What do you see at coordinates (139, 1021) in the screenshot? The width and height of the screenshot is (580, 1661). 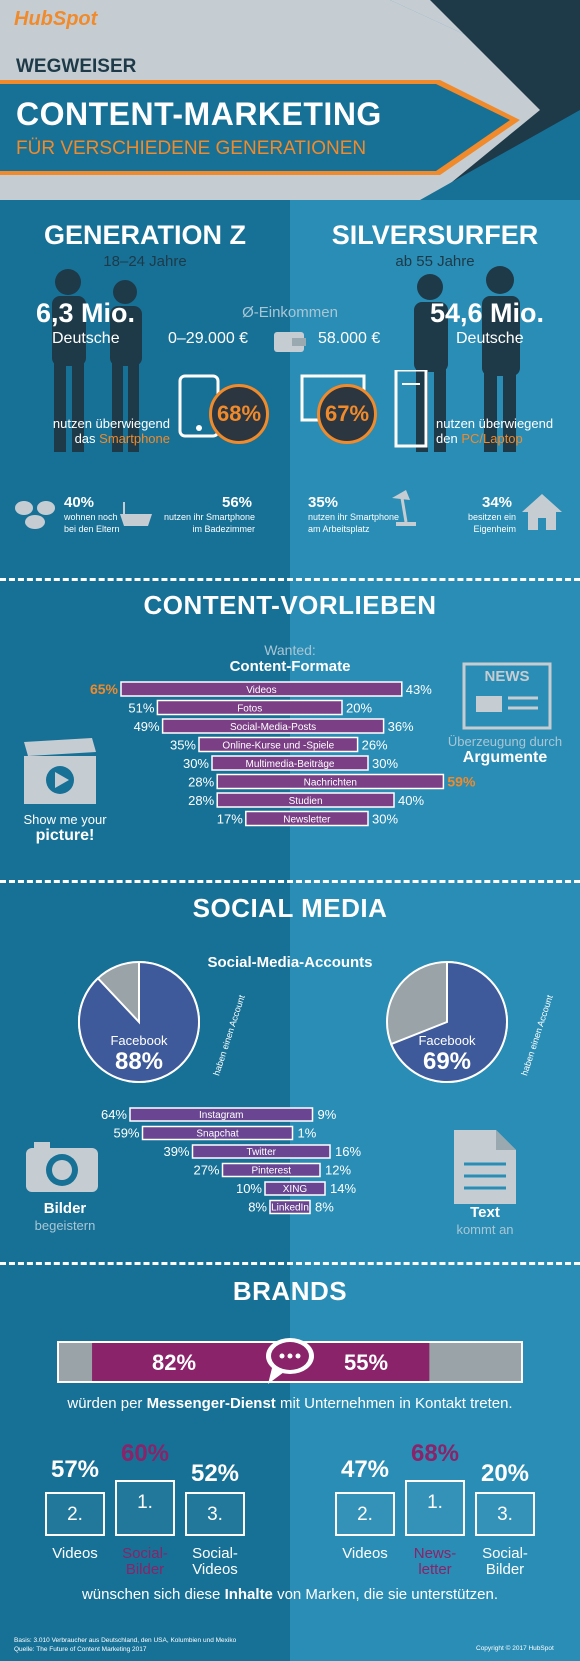 I see `pie-slice-facebook` at bounding box center [139, 1021].